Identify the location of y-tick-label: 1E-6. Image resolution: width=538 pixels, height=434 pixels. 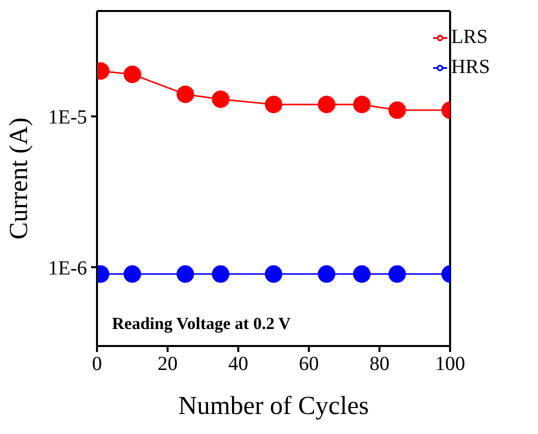
(67, 268).